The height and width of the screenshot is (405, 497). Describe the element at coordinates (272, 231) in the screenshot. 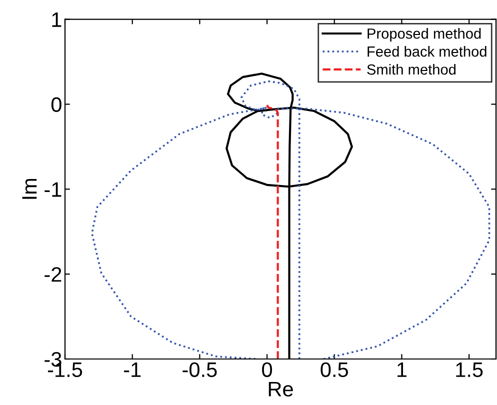

I see `line-series` at that location.